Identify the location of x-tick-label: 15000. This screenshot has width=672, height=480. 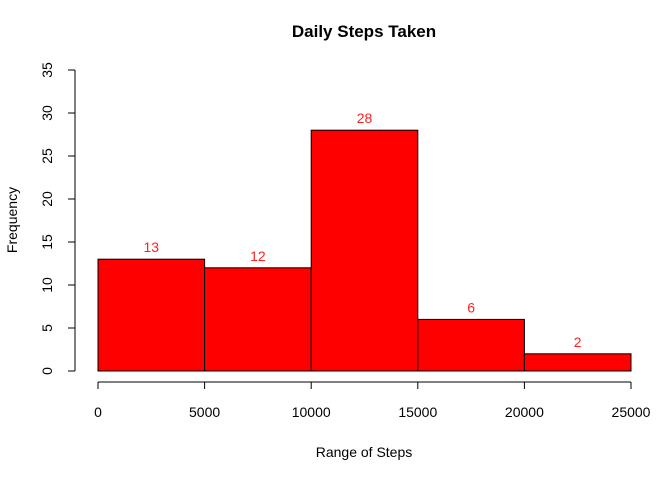
(417, 412).